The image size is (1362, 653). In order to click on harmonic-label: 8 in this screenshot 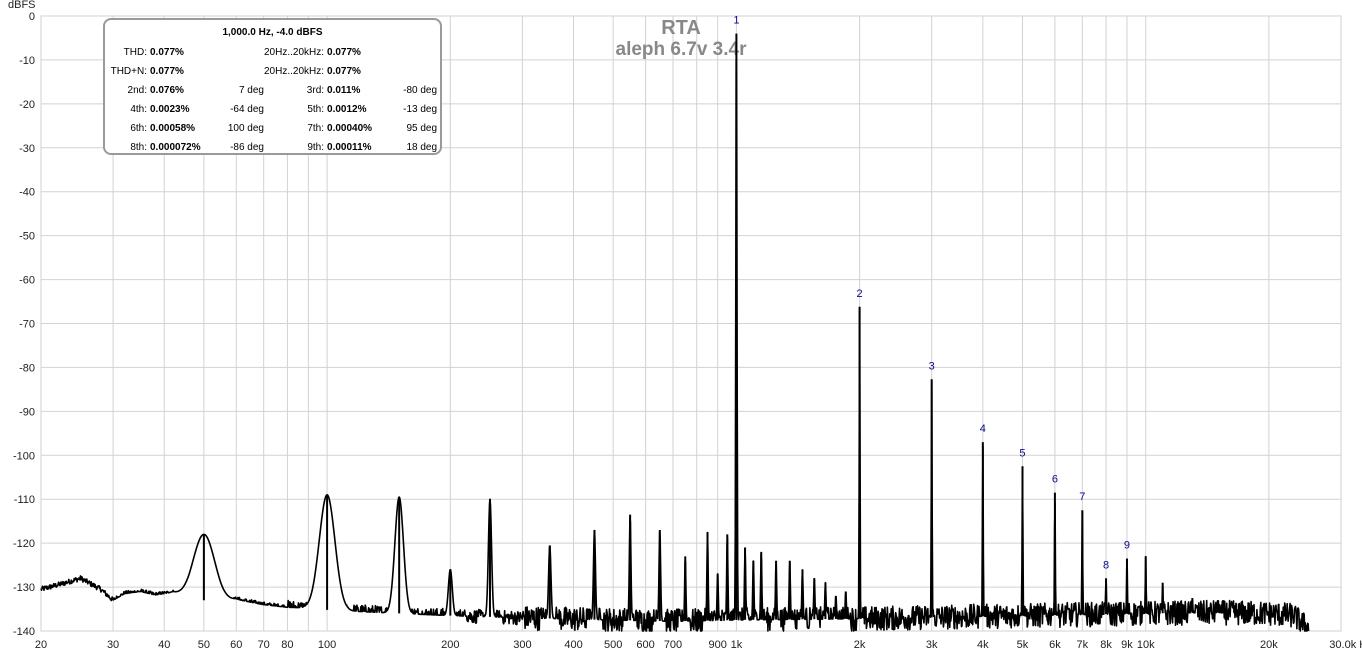, I will do `click(1106, 565)`.